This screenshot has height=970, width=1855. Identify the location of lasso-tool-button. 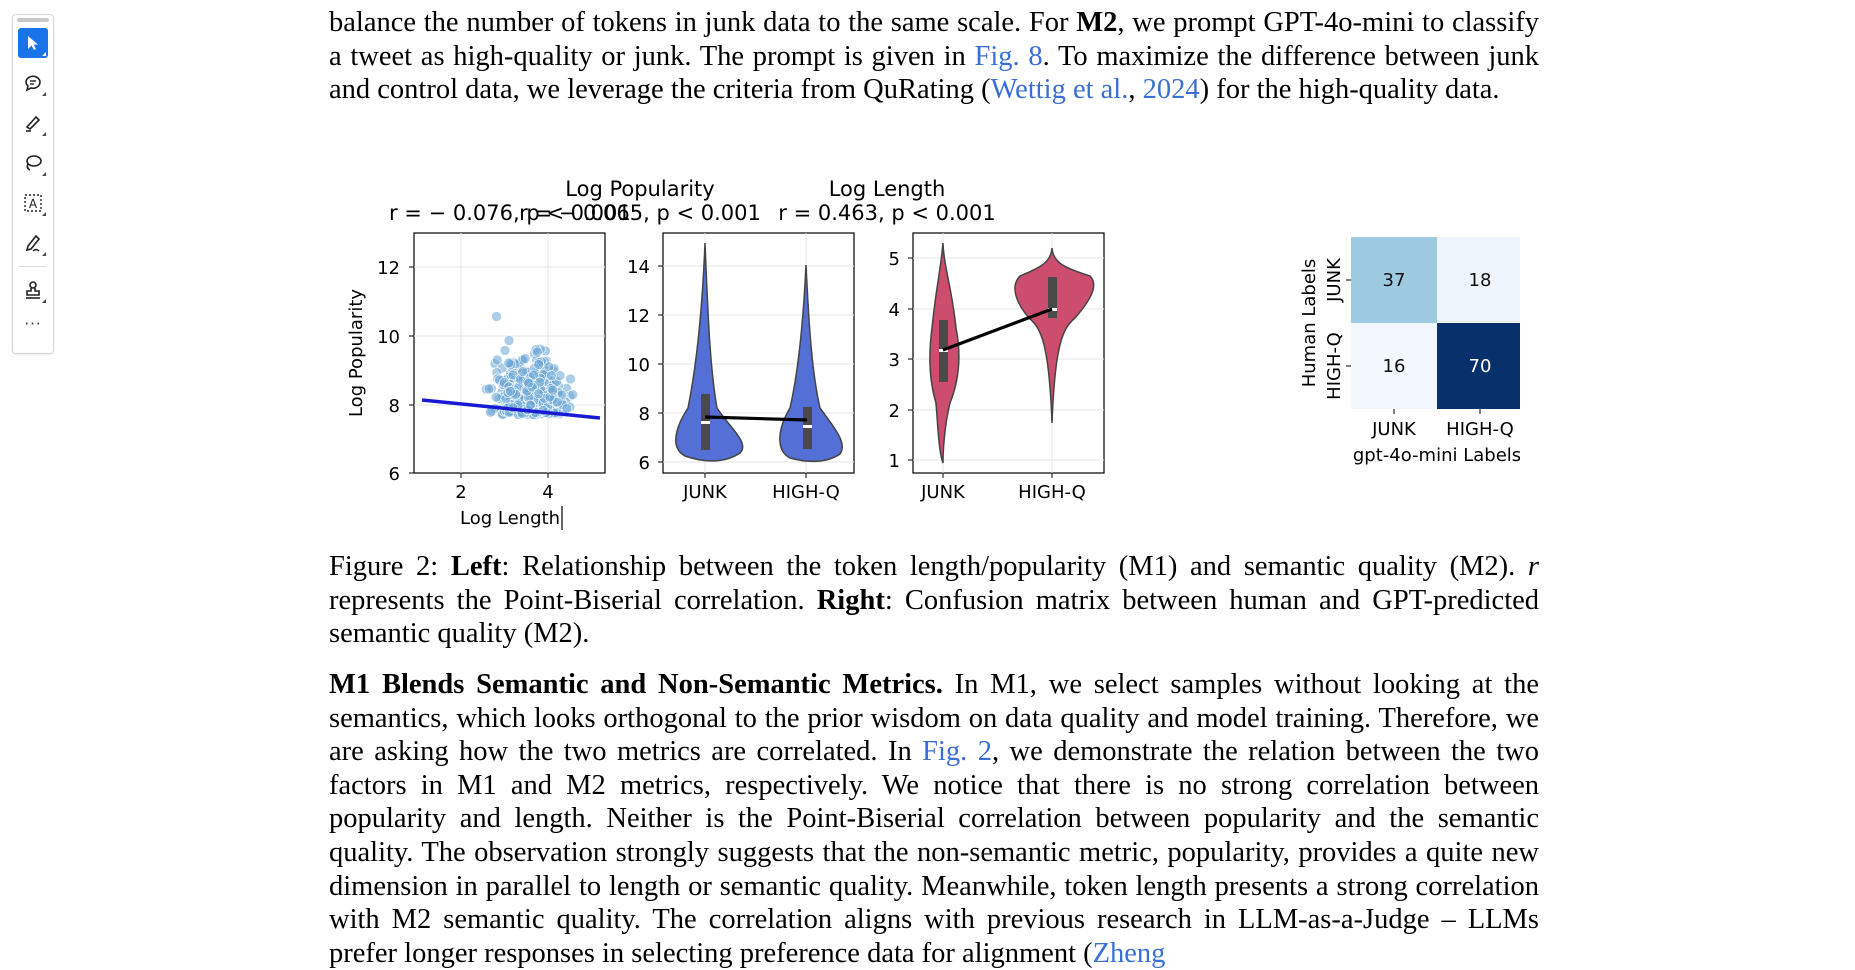
(33, 163).